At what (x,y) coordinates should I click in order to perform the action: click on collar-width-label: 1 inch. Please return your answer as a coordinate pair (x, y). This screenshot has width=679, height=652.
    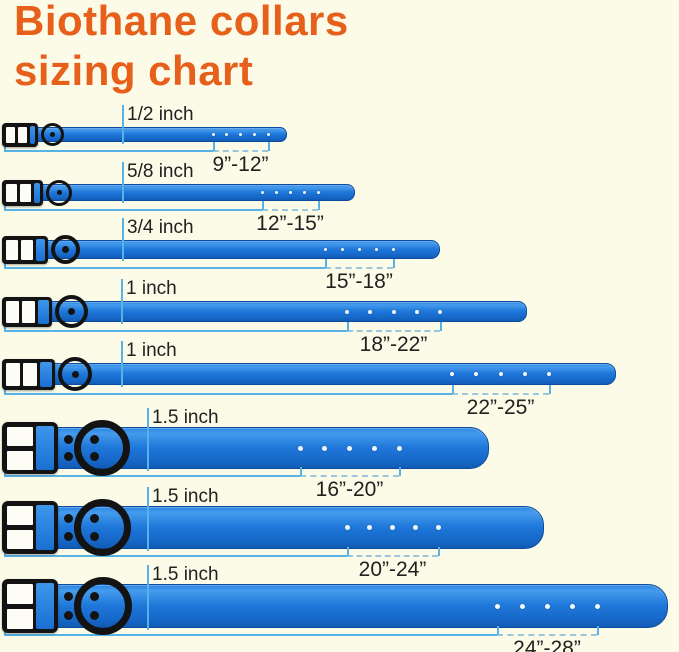
    Looking at the image, I should click on (151, 288).